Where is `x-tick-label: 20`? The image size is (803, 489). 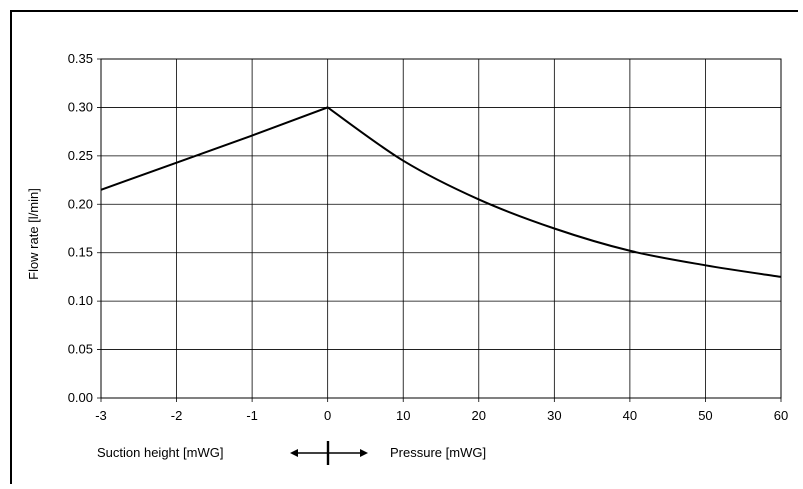
x-tick-label: 20 is located at coordinates (479, 415).